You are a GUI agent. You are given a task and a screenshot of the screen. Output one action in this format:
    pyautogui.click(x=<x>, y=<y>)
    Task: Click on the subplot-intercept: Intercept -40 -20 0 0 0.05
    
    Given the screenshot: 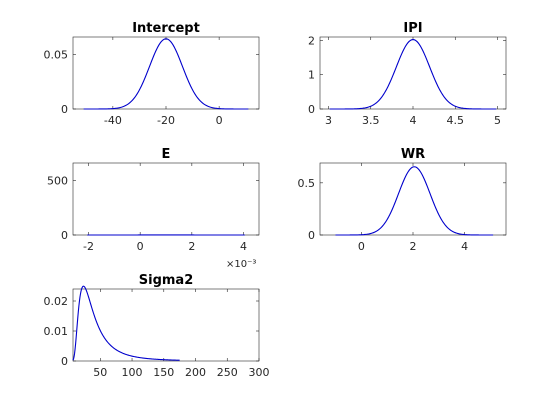 What is the action you would take?
    pyautogui.click(x=152, y=74)
    